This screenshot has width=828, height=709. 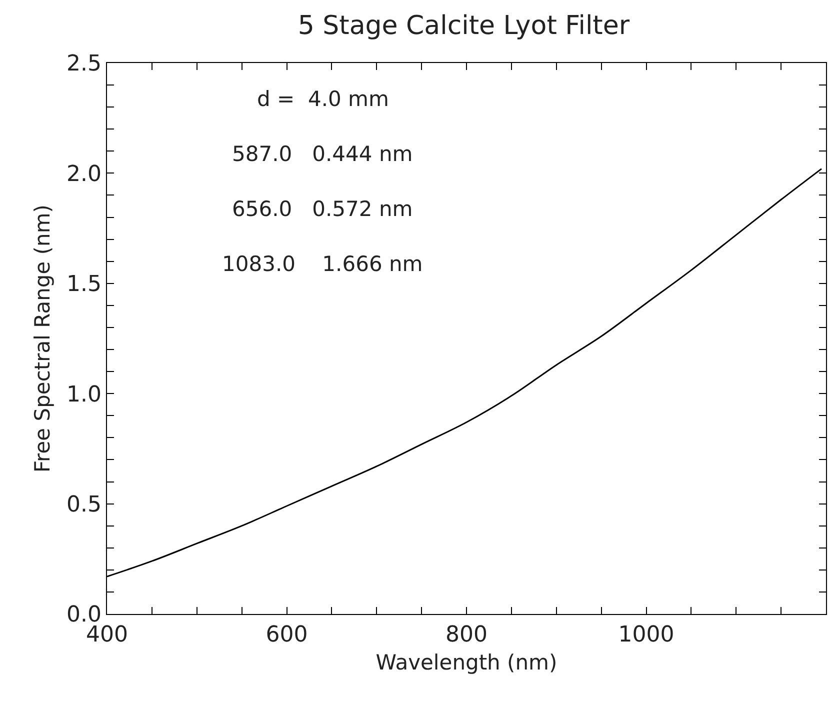 What do you see at coordinates (322, 264) in the screenshot?
I see `annotation: 1083.0 1.666 nm` at bounding box center [322, 264].